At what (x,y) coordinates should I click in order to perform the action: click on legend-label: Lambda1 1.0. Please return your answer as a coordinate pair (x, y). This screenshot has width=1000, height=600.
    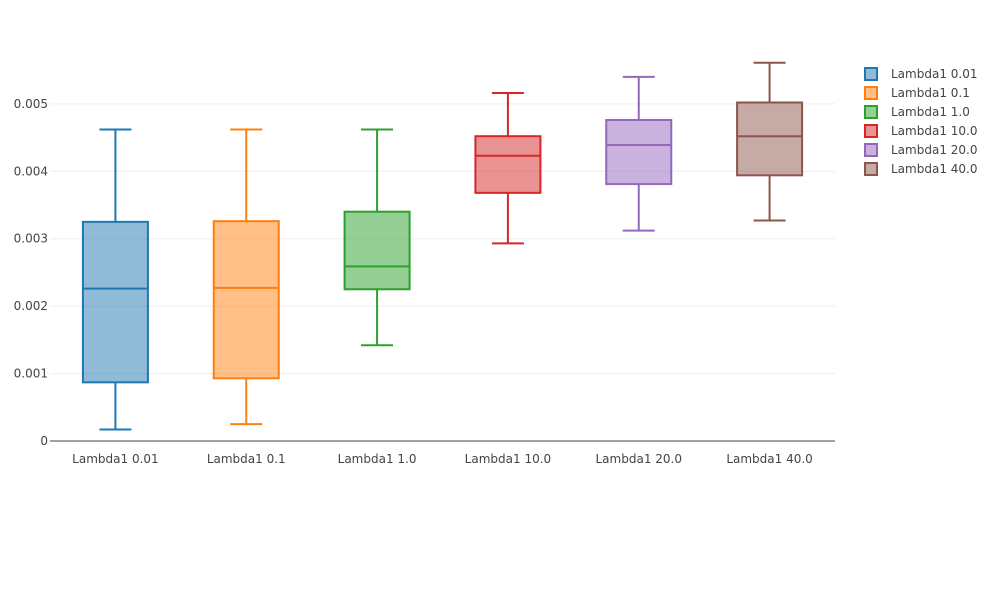
    Looking at the image, I should click on (930, 112).